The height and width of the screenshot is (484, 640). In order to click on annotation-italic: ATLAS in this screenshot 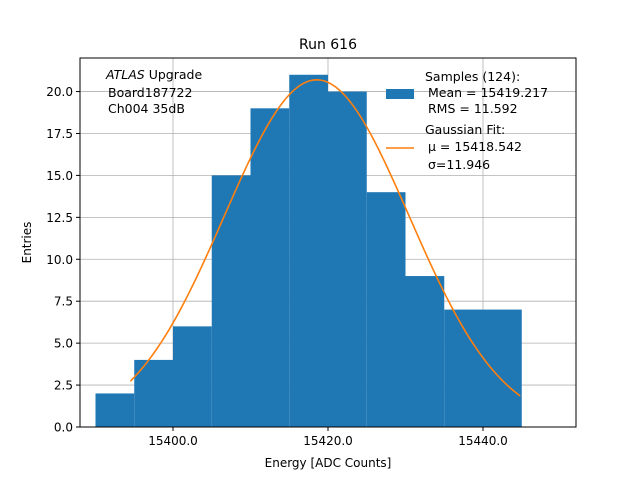, I will do `click(125, 74)`.